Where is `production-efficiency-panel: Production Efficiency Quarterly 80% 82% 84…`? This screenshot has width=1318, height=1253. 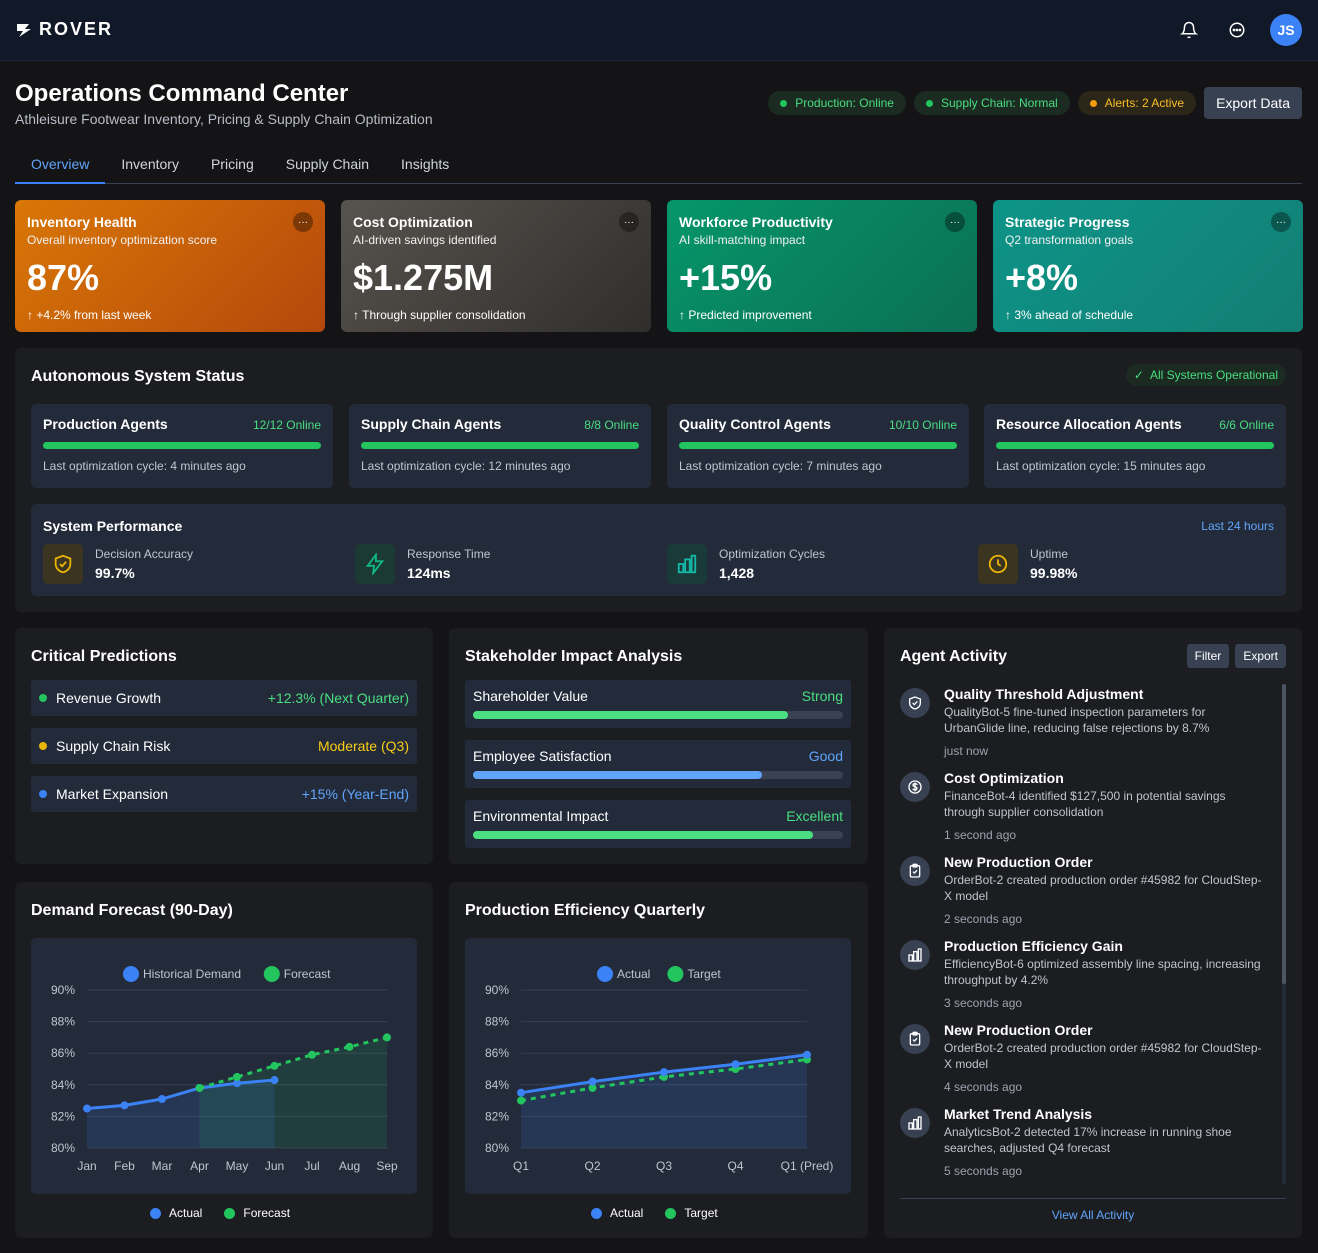 production-efficiency-panel: Production Efficiency Quarterly 80% 82% 84… is located at coordinates (658, 1060).